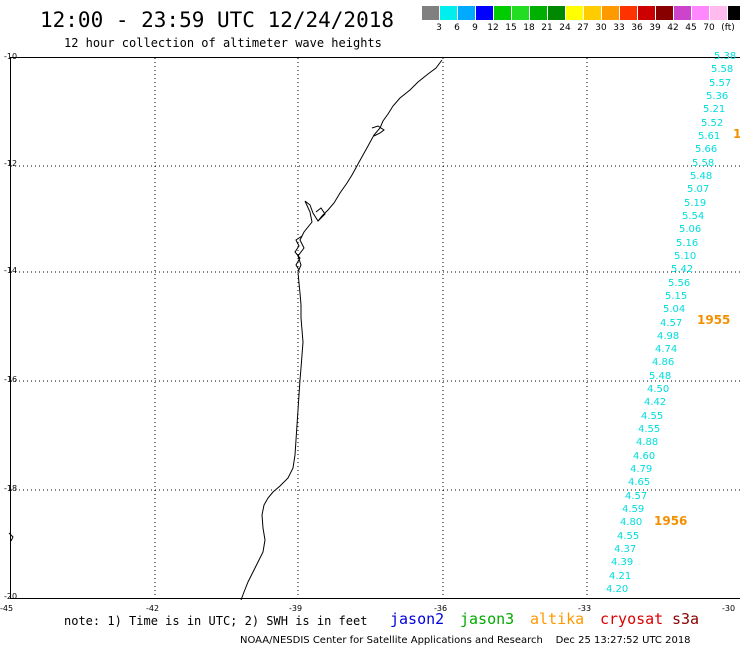 The height and width of the screenshot is (650, 740). I want to click on legend-label: 30, so click(601, 28).